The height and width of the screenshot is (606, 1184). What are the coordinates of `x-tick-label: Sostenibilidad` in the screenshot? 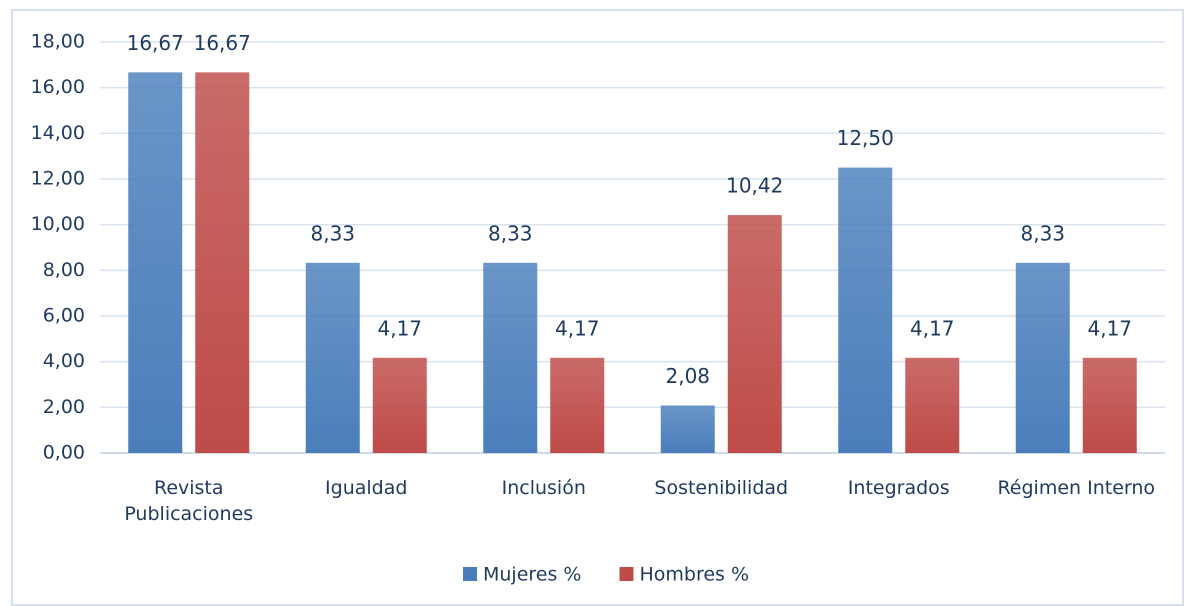 It's located at (721, 488).